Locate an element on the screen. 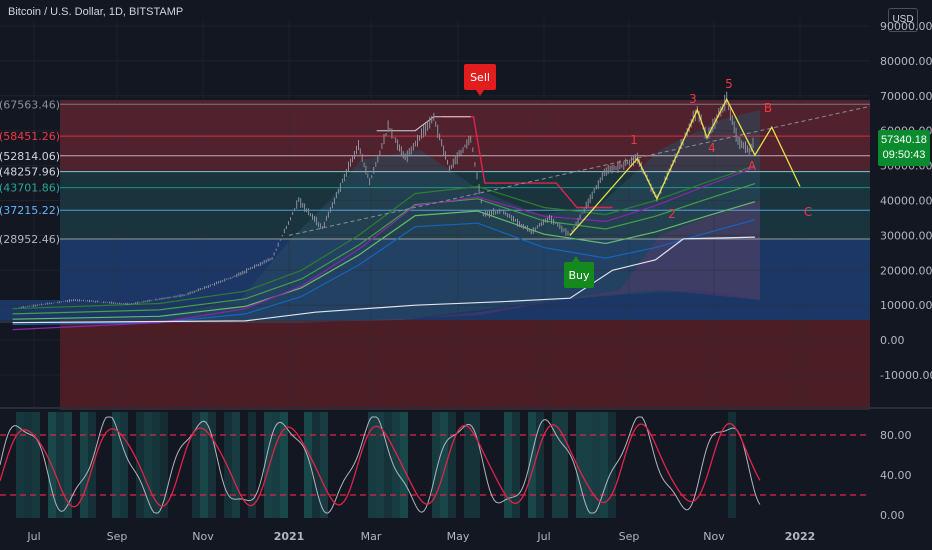  fib-label: 236(58451.26) is located at coordinates (30, 136).